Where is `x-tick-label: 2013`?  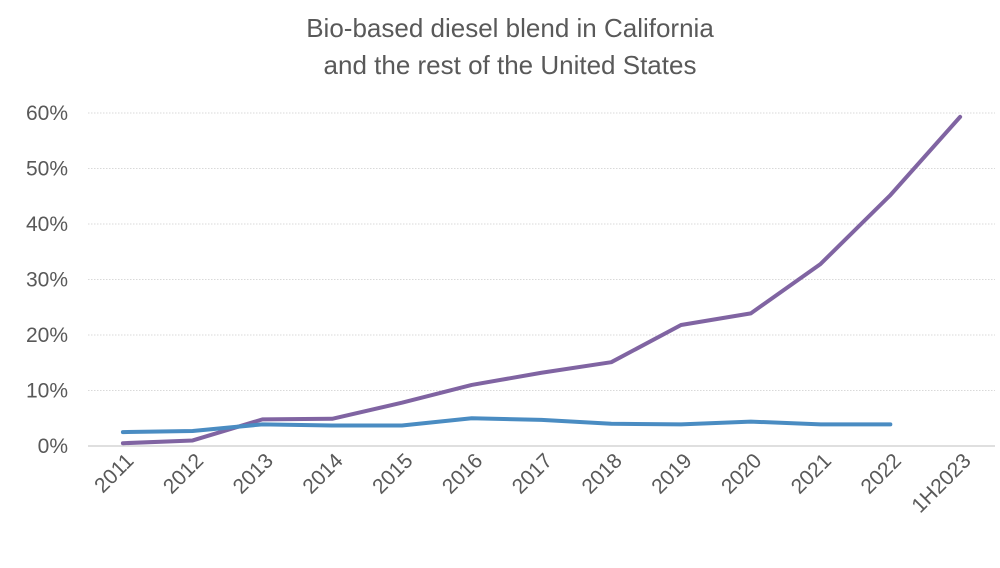
x-tick-label: 2013 is located at coordinates (253, 473).